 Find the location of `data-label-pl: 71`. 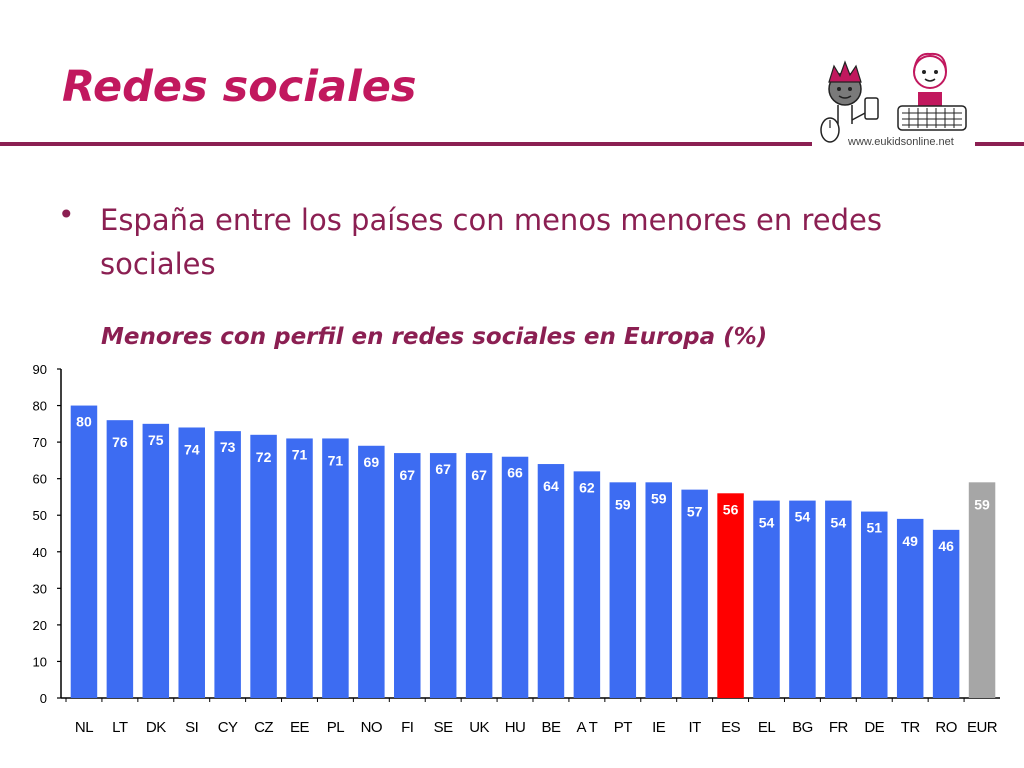

data-label-pl: 71 is located at coordinates (336, 460).